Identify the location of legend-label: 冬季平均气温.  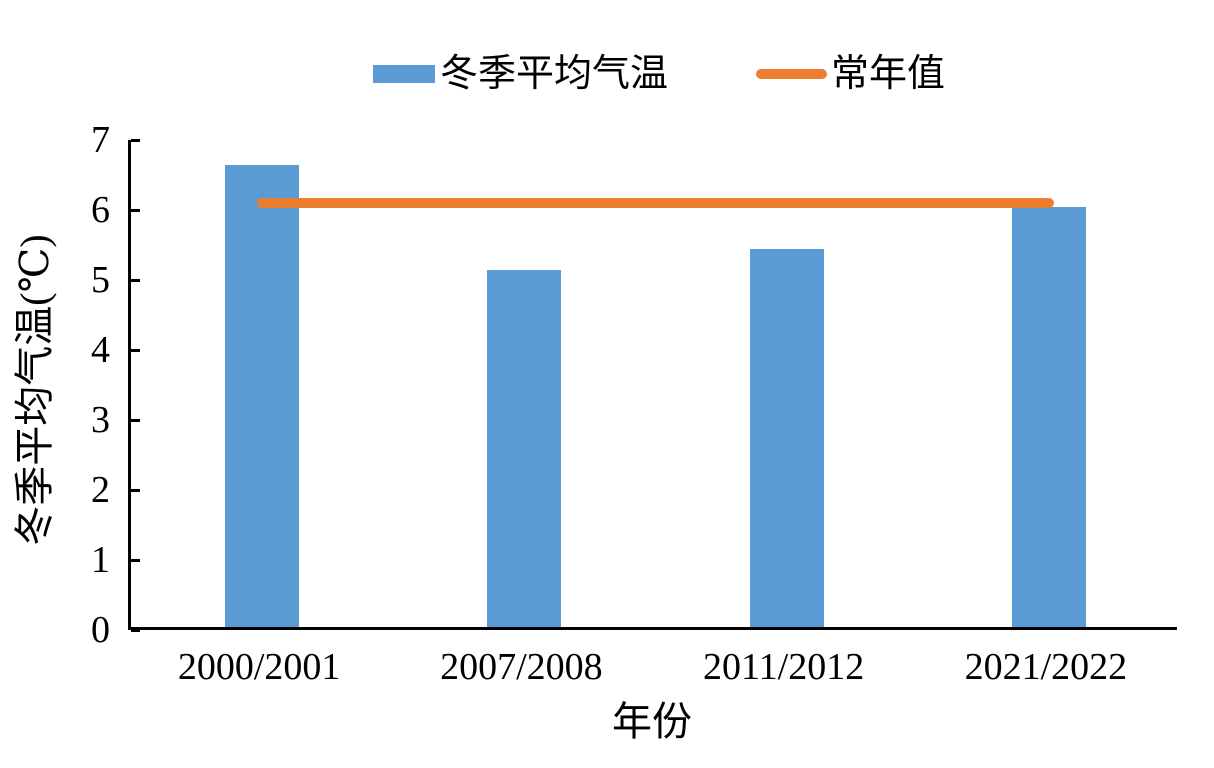
(554, 74).